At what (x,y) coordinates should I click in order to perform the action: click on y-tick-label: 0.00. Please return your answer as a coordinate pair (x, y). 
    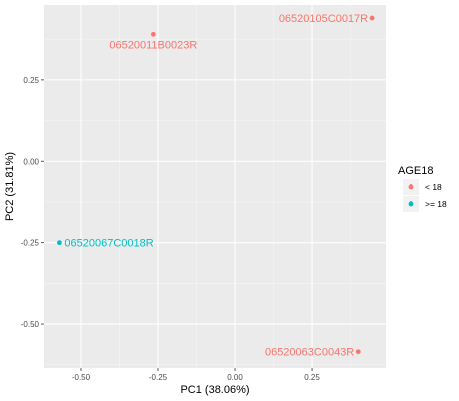
    Looking at the image, I should click on (31, 161).